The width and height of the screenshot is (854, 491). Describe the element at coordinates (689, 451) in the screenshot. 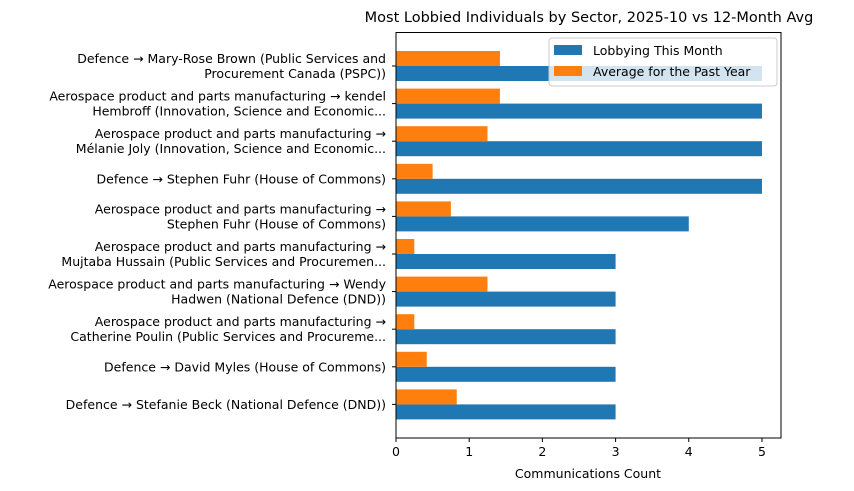

I see `x-tick-label: 4` at that location.